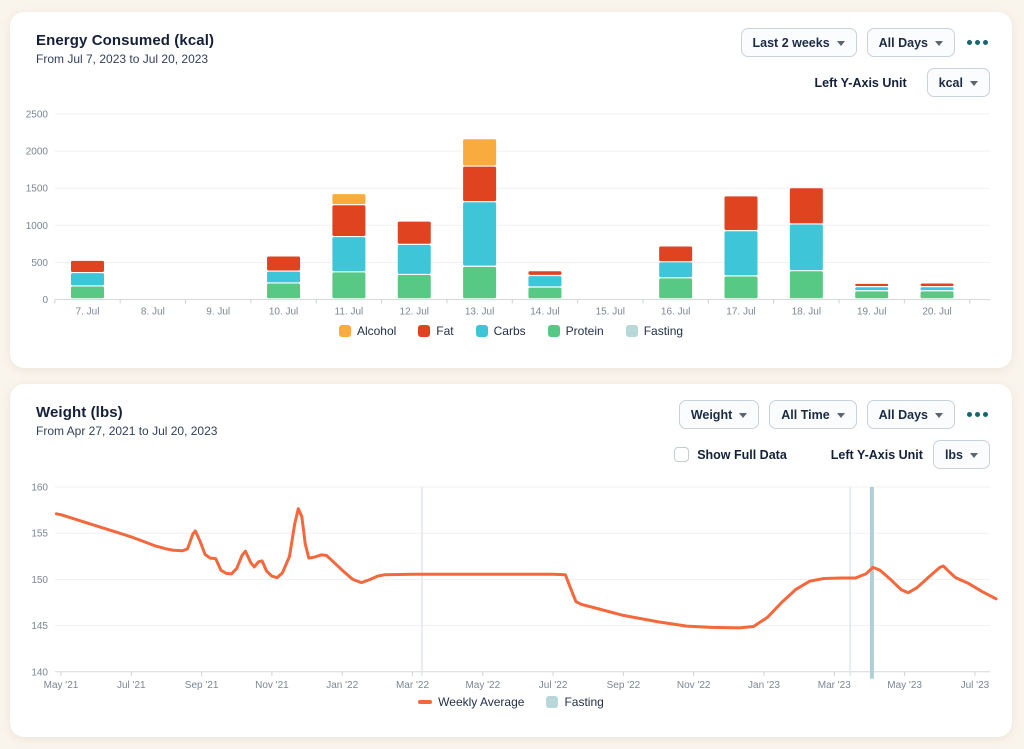 Image resolution: width=1024 pixels, height=749 pixels. What do you see at coordinates (412, 685) in the screenshot?
I see `svg-text: Mar '22` at bounding box center [412, 685].